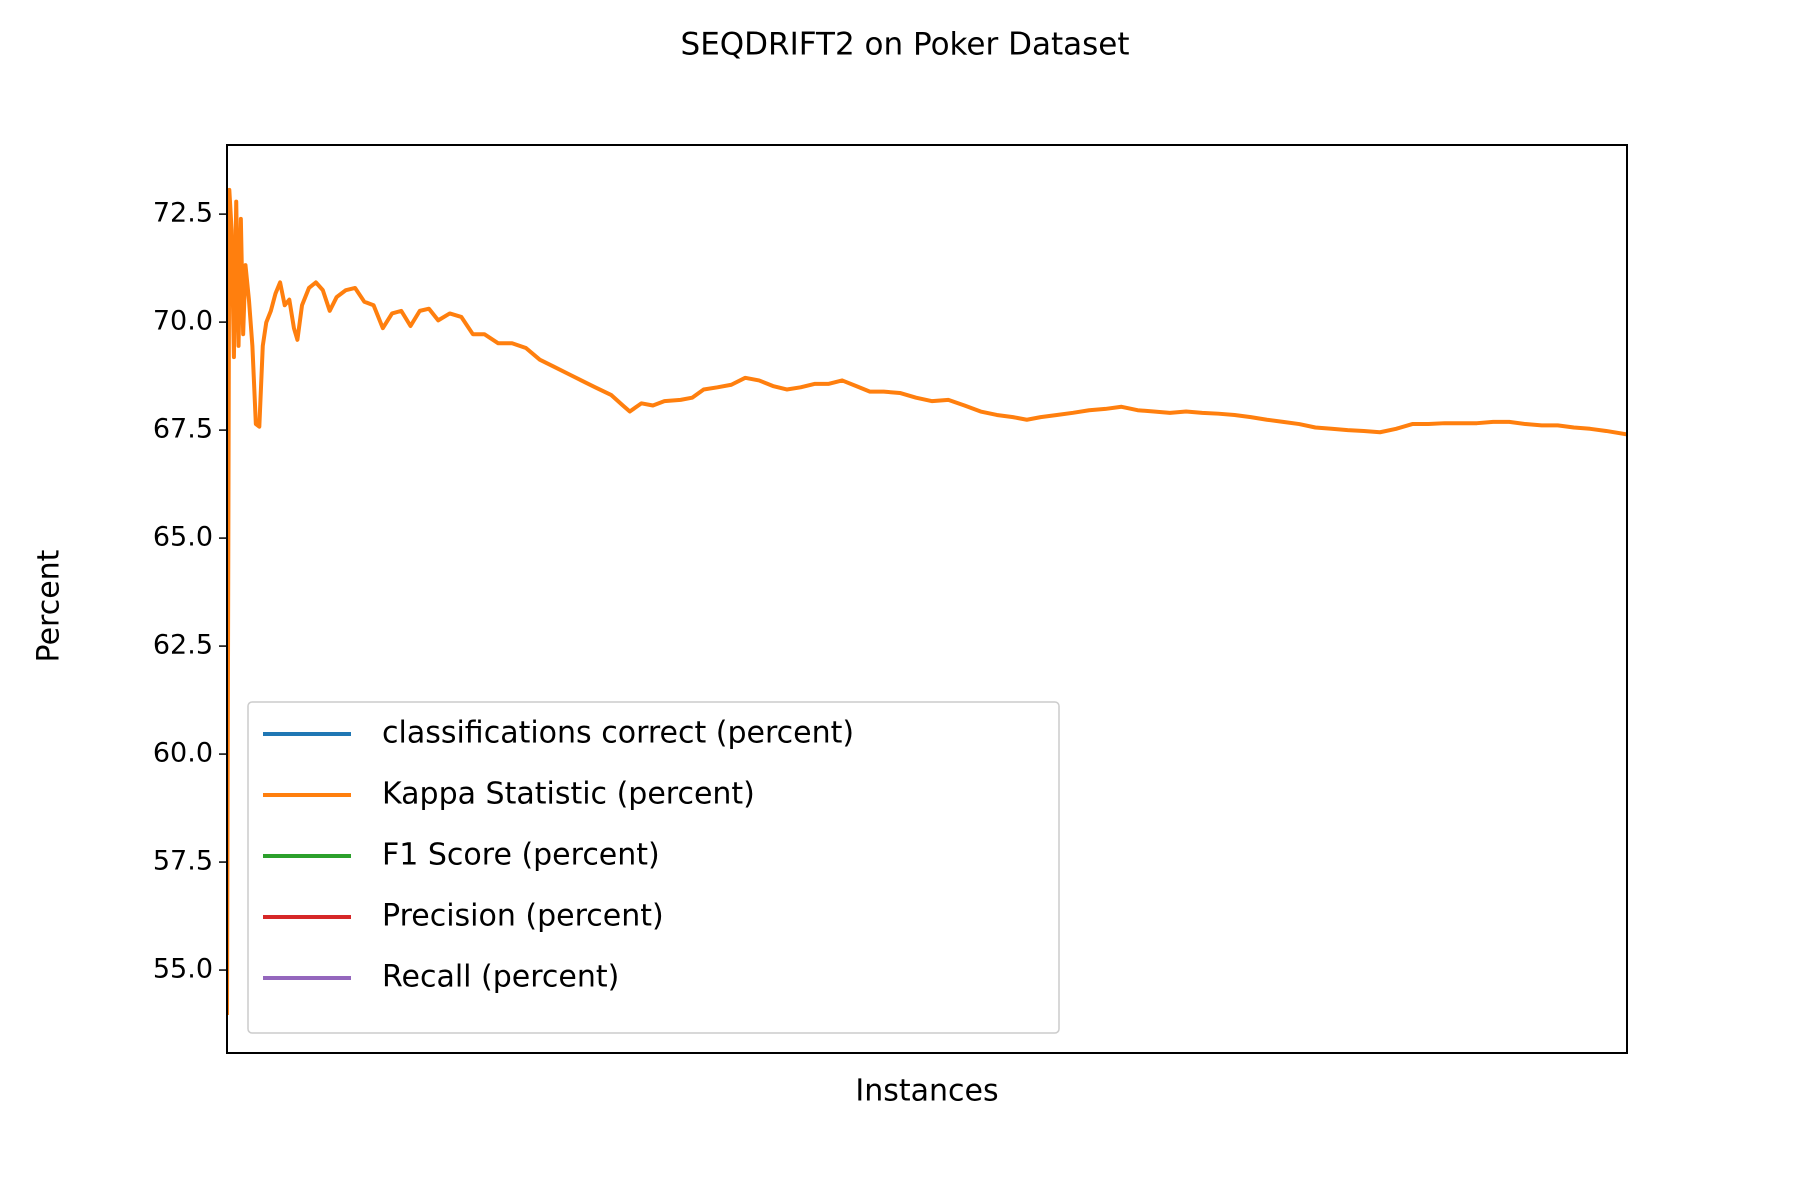 The width and height of the screenshot is (1800, 1200). Describe the element at coordinates (183, 321) in the screenshot. I see `y-tick-label: 70.0` at that location.